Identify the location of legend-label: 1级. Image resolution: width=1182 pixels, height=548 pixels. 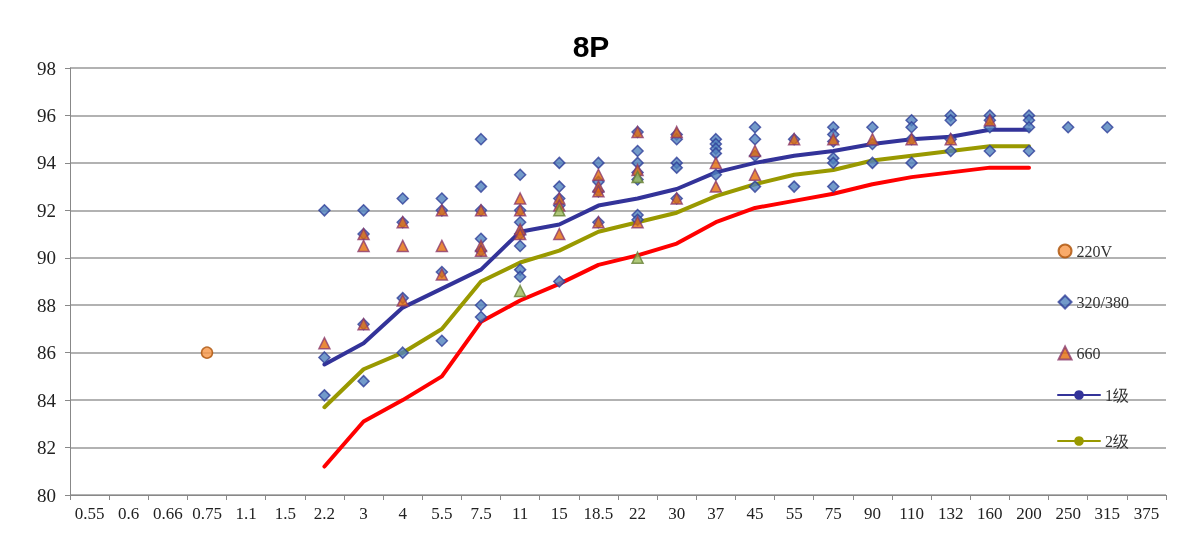
(1117, 395).